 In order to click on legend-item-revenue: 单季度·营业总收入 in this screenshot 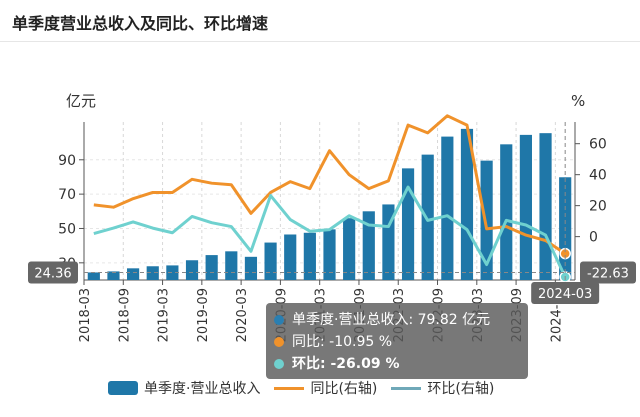, I will do `click(184, 388)`.